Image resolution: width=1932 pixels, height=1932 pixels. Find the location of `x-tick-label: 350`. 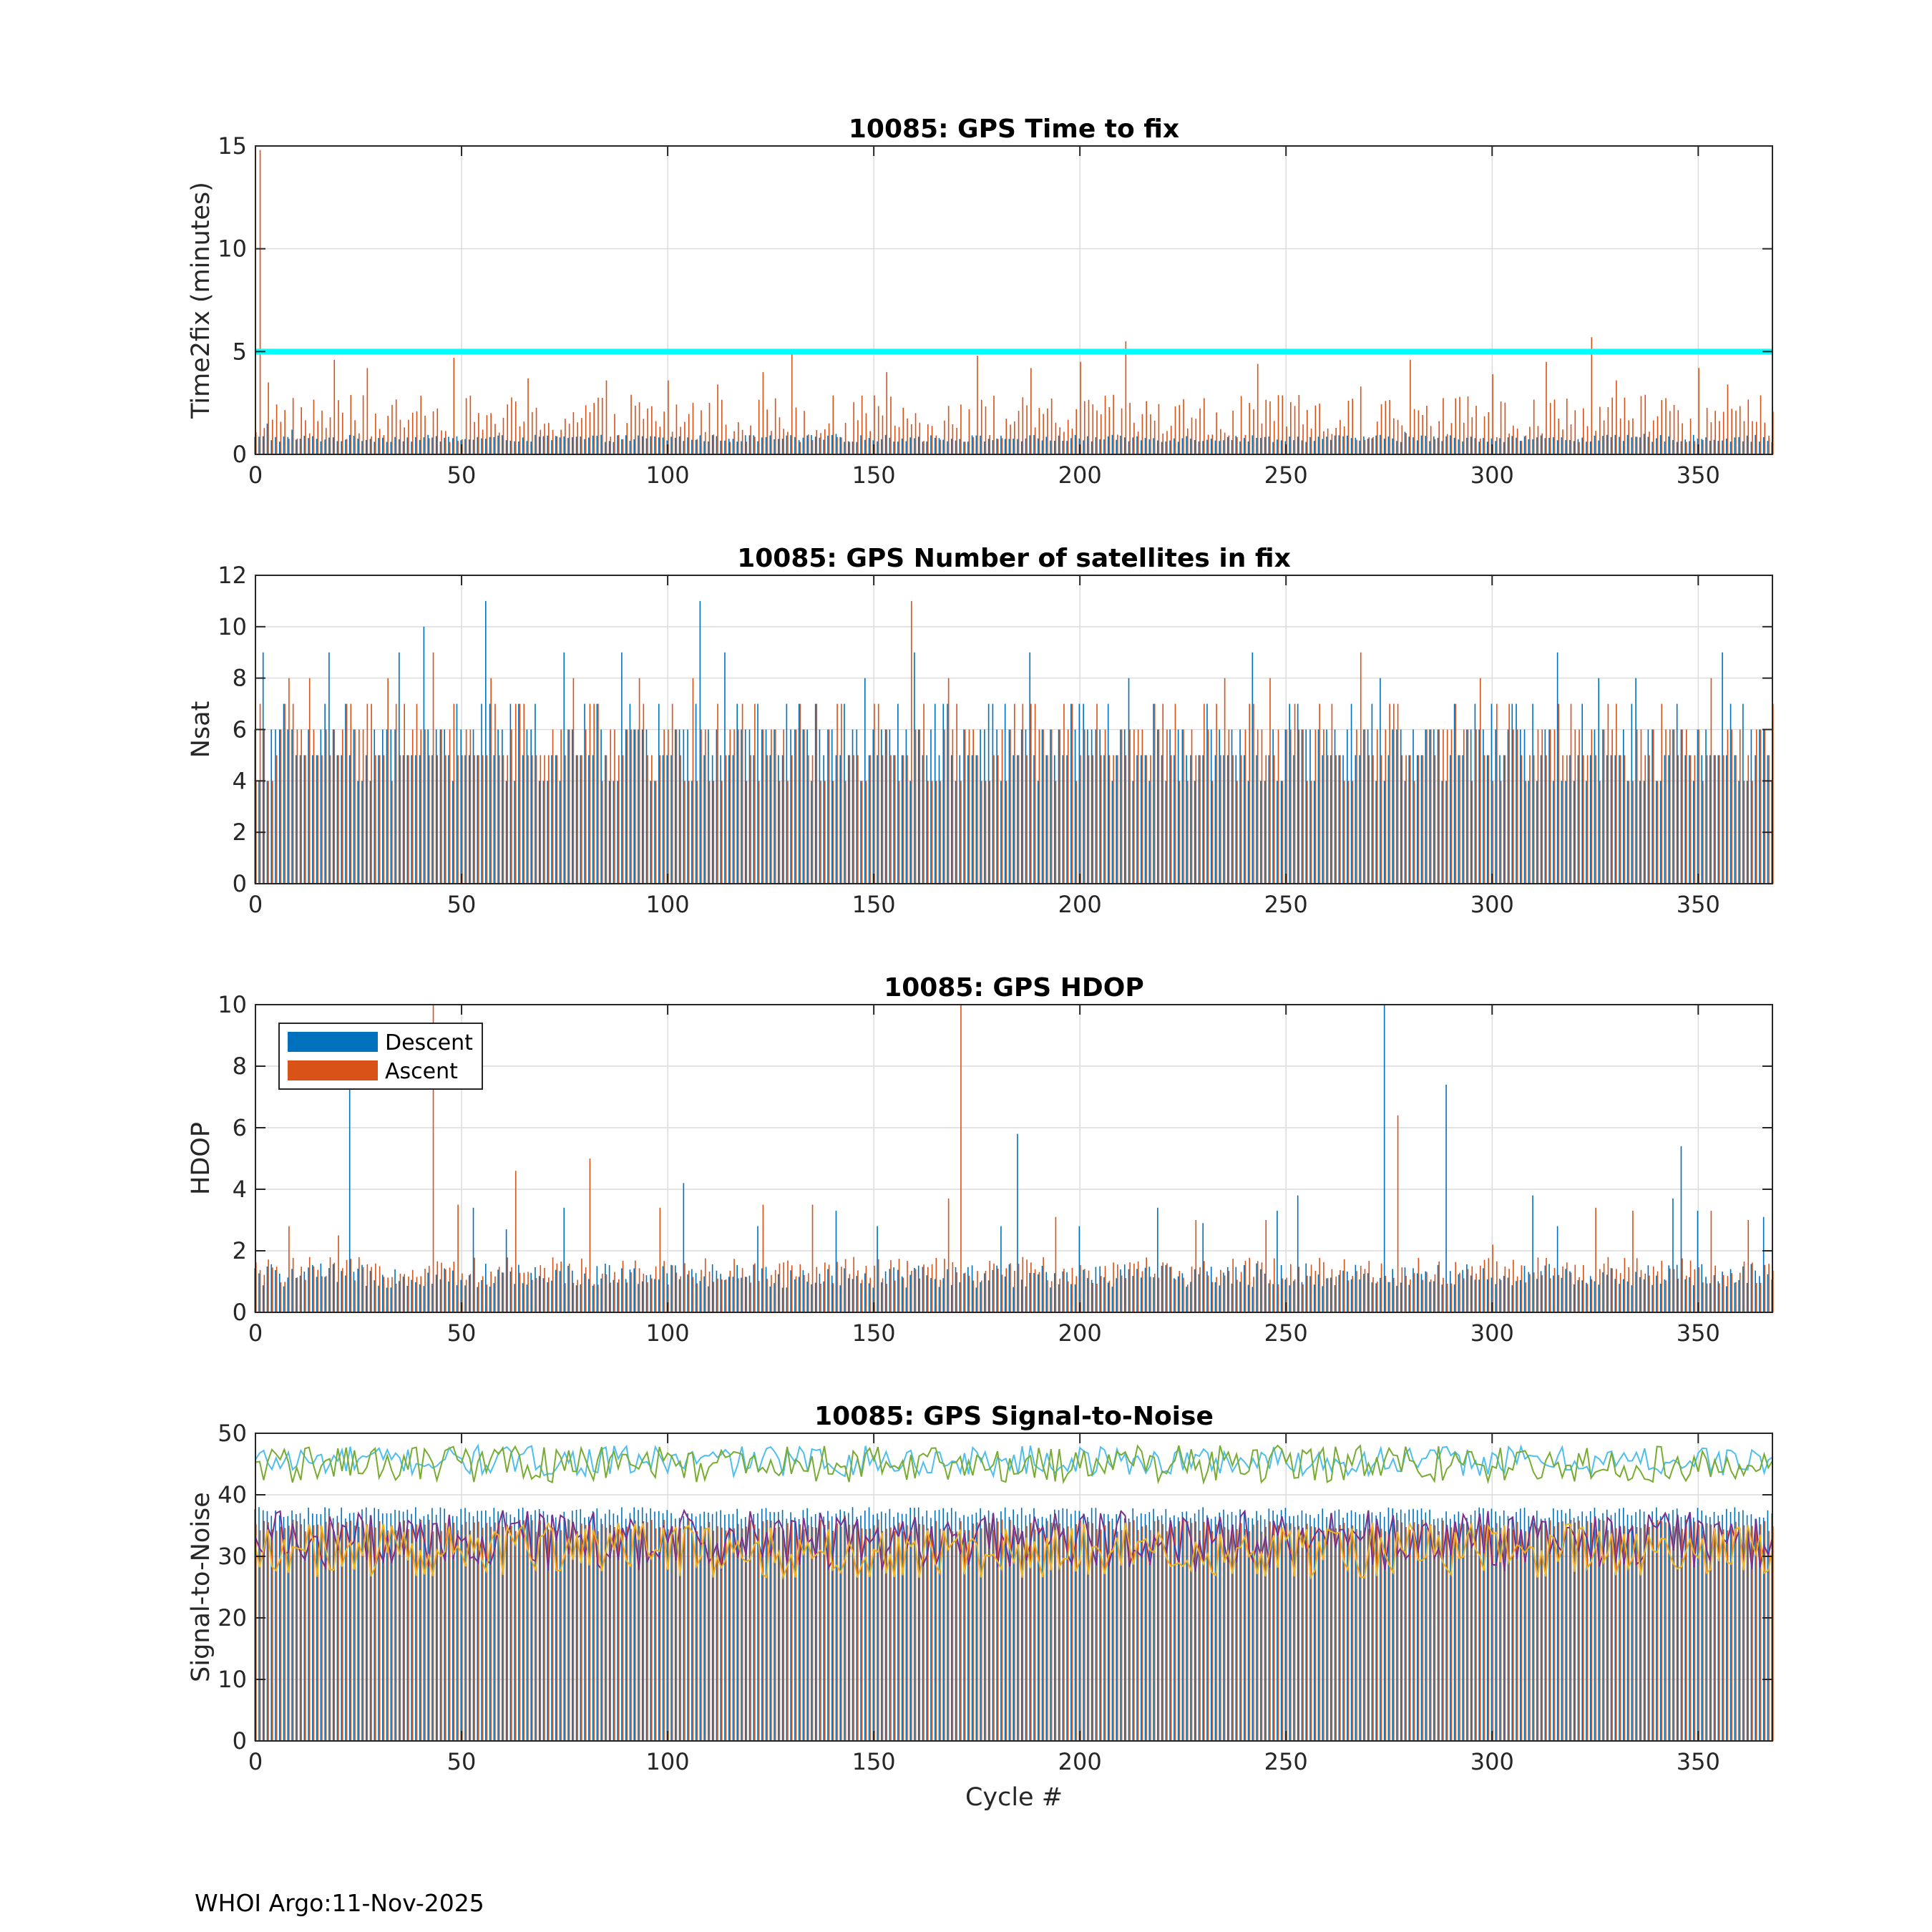

x-tick-label: 350 is located at coordinates (1698, 1761).